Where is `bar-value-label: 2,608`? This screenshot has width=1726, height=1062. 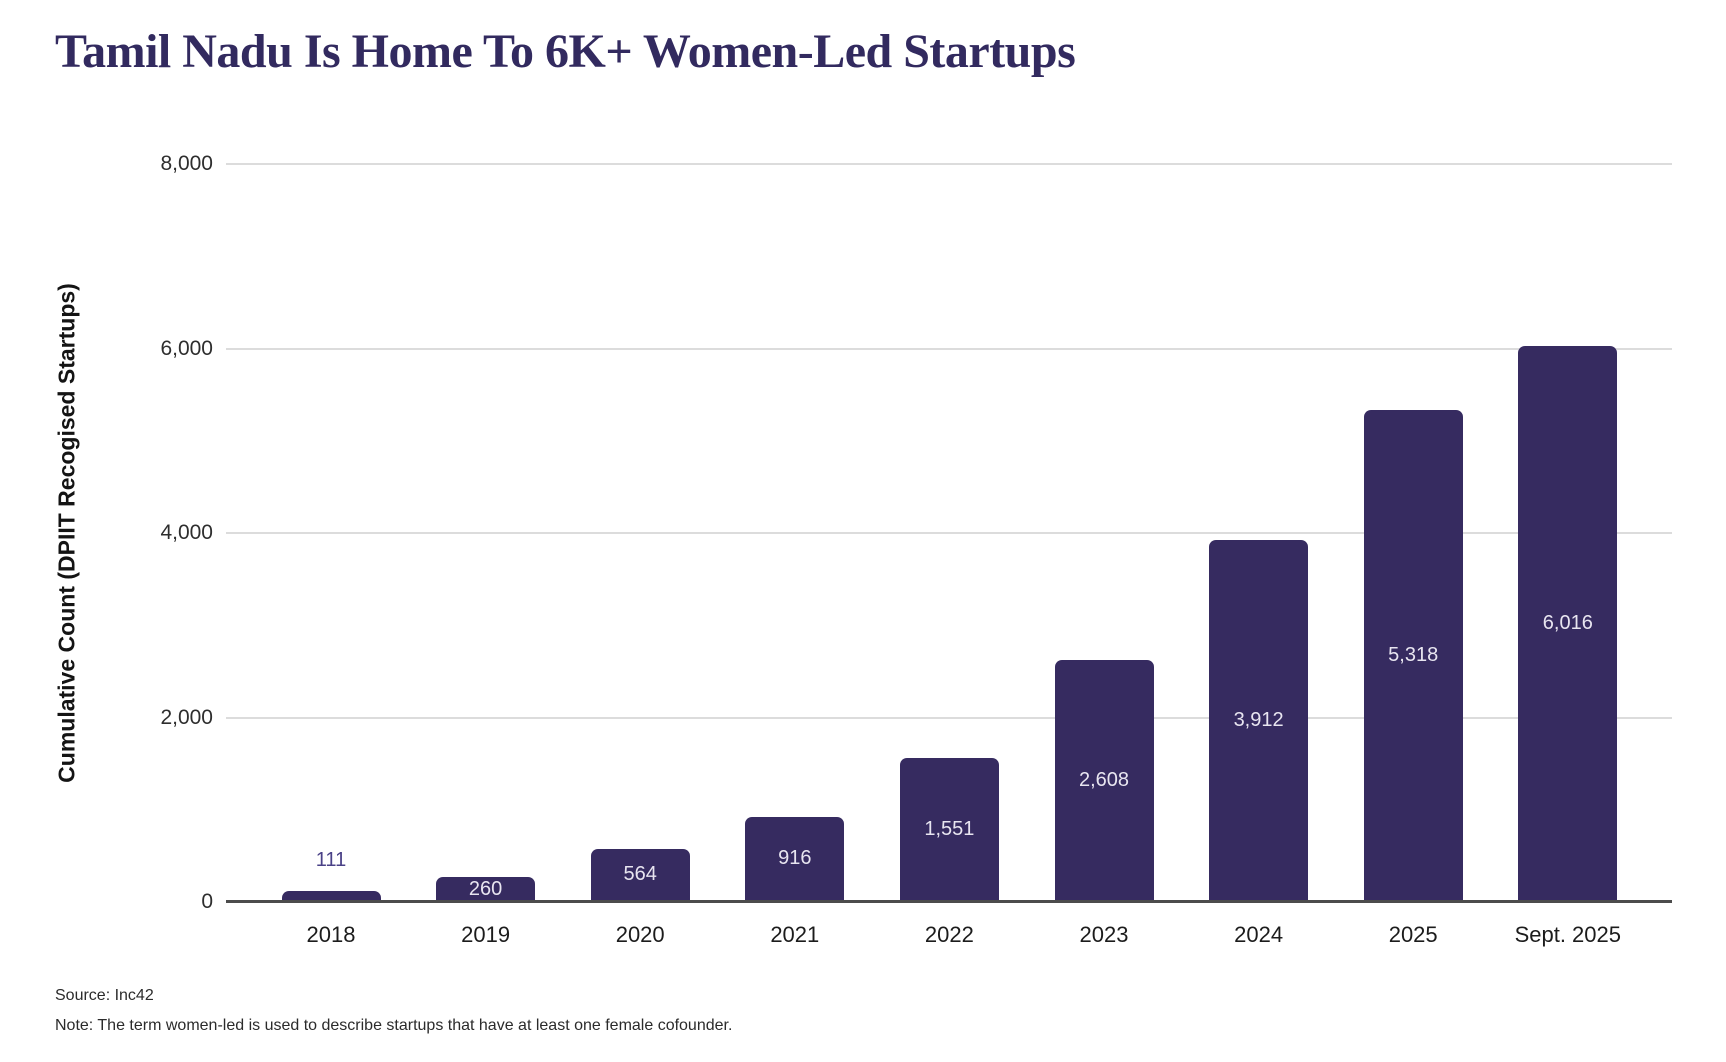 bar-value-label: 2,608 is located at coordinates (1104, 780).